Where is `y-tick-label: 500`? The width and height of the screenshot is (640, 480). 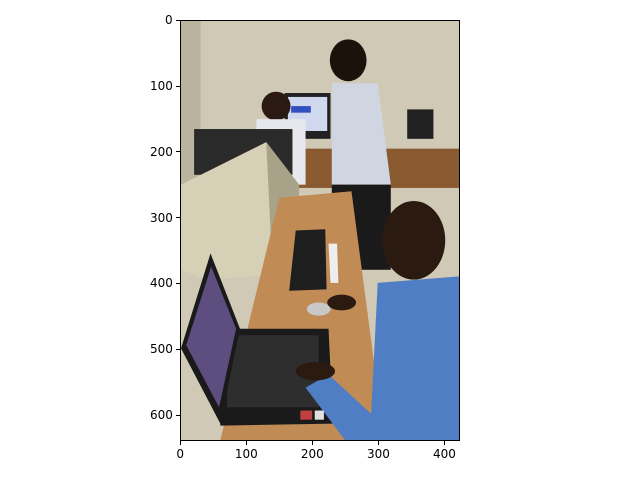 y-tick-label: 500 is located at coordinates (161, 349).